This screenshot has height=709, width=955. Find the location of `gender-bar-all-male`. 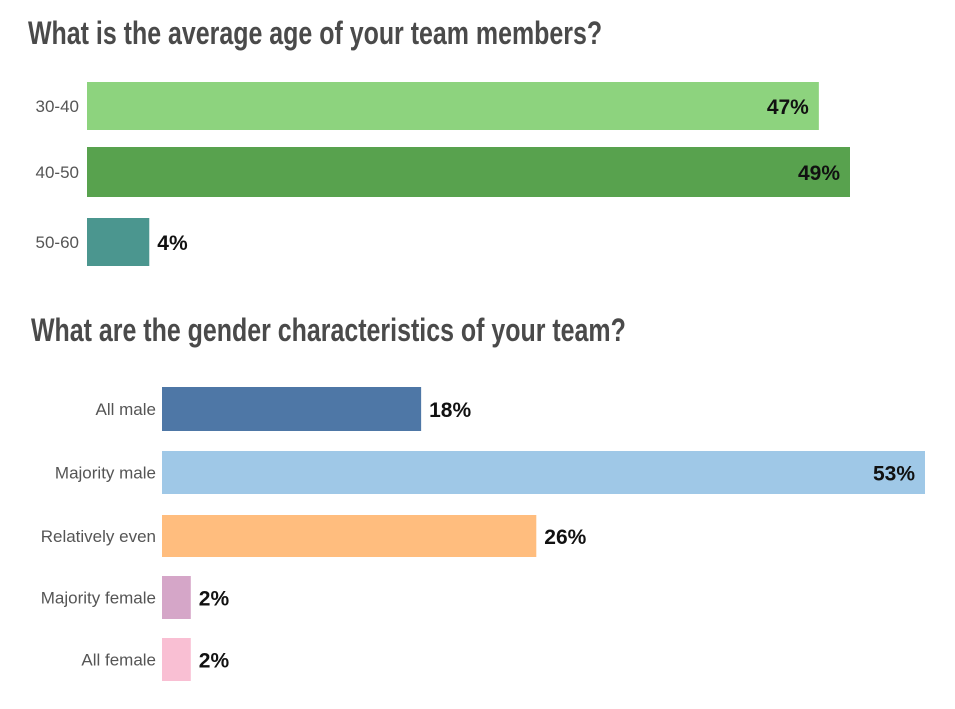

gender-bar-all-male is located at coordinates (292, 409).